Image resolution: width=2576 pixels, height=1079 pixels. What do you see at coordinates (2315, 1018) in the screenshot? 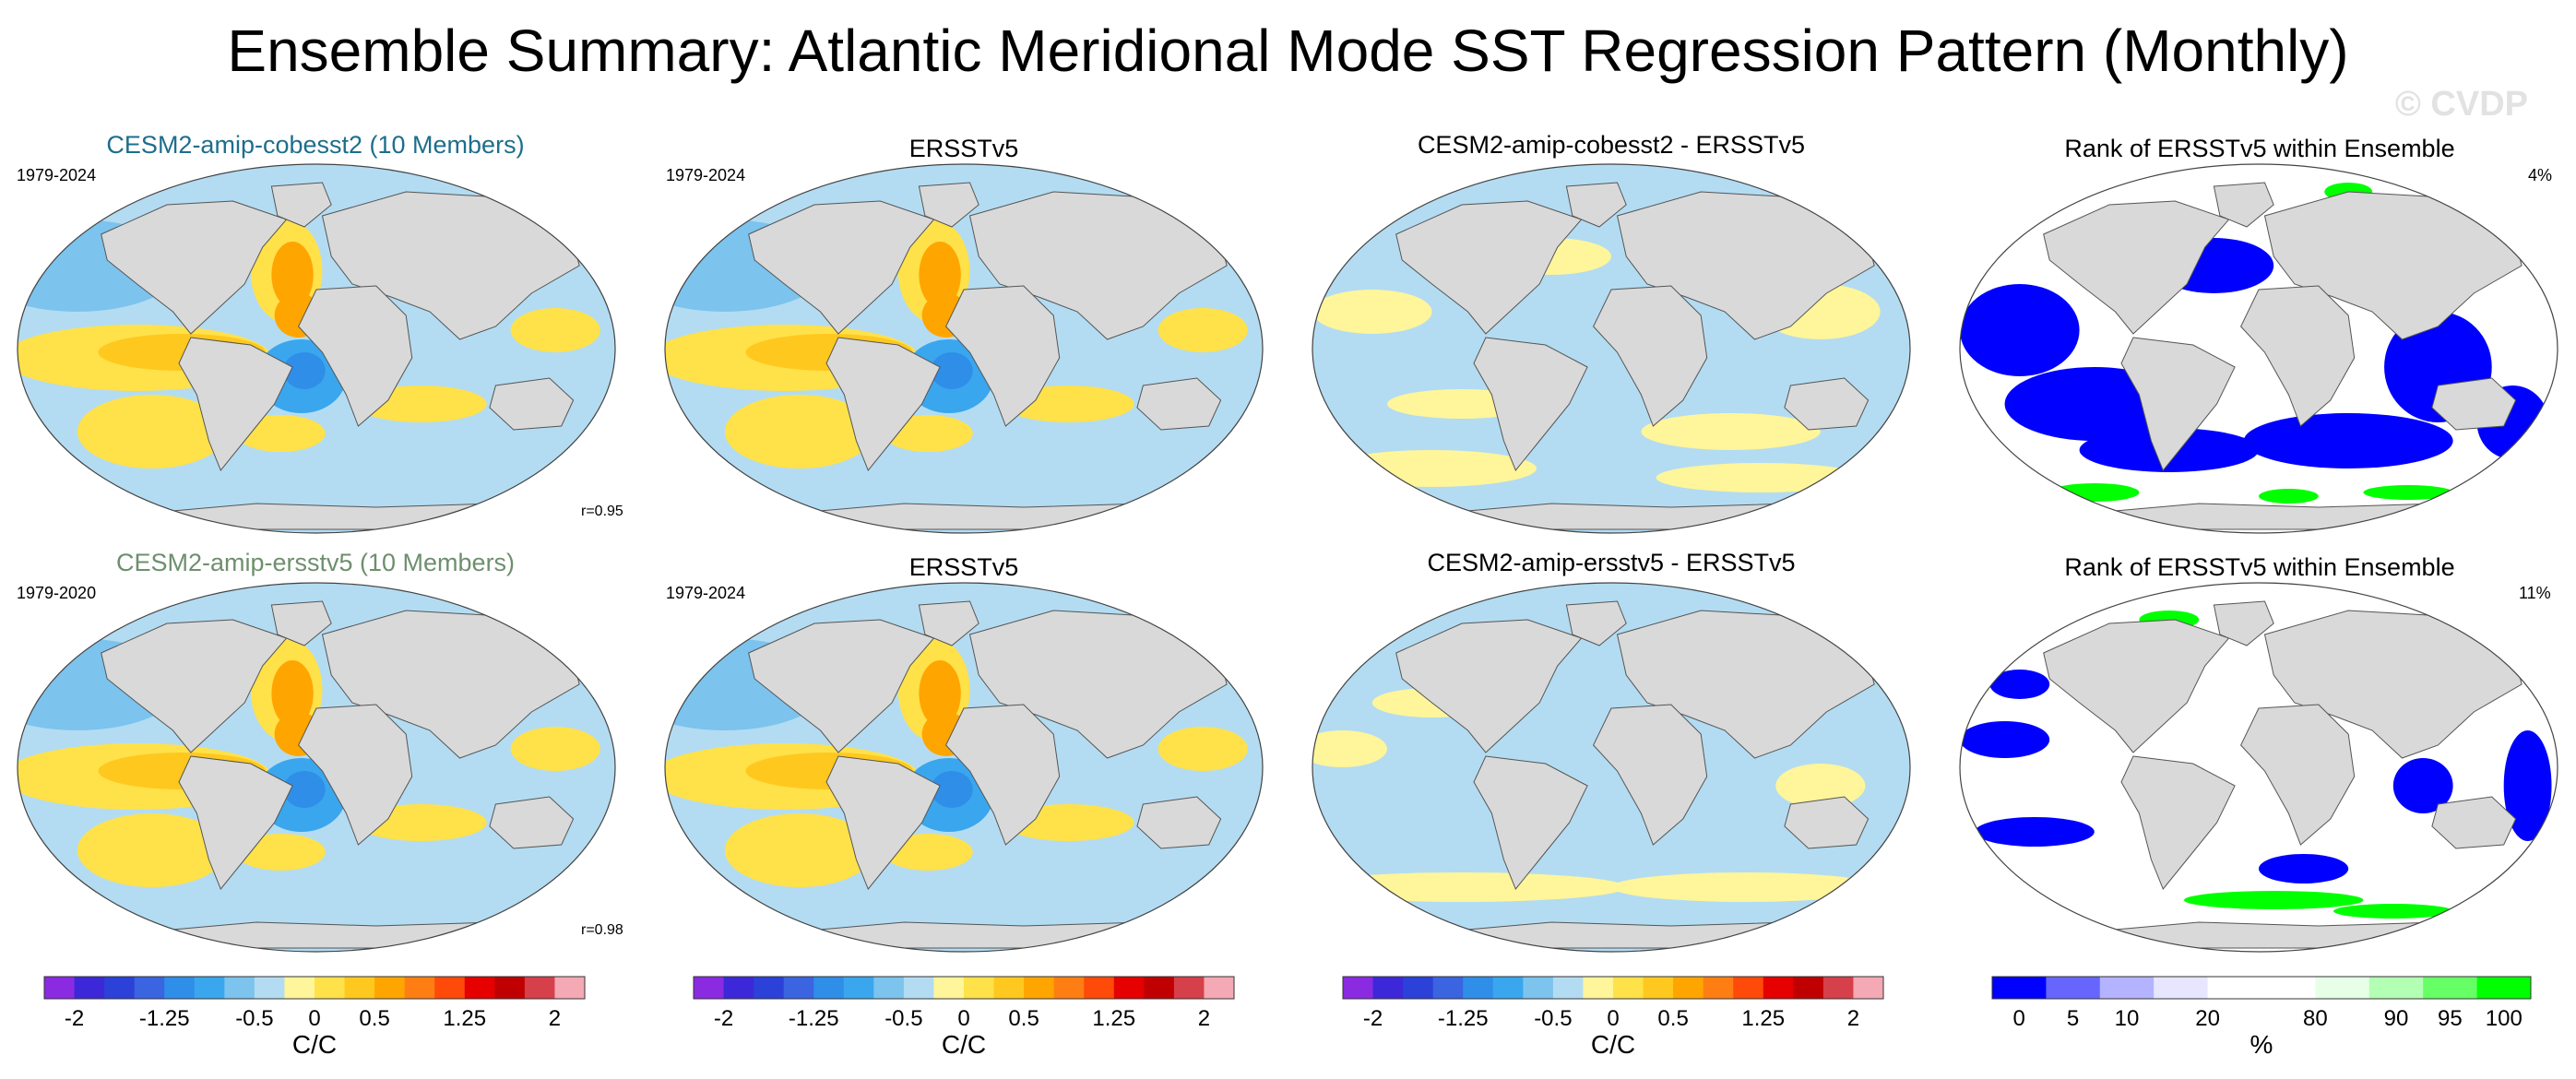
I see `colorbar-tick-label: 80` at bounding box center [2315, 1018].